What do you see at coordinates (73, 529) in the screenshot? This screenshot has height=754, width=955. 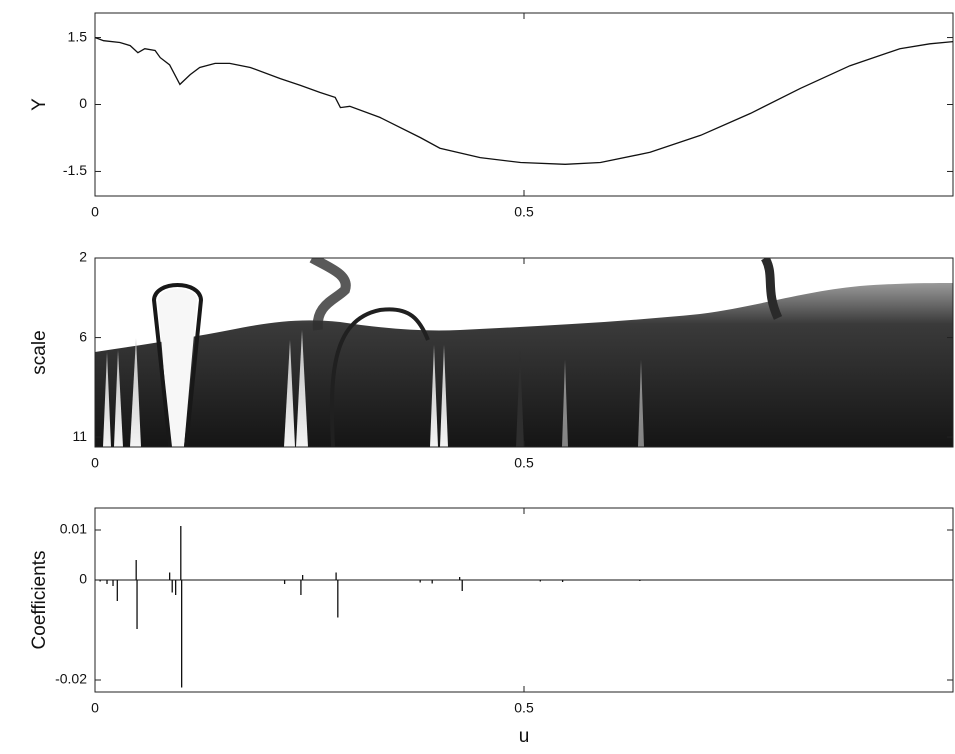 I see `y-tick-label: 0.01` at bounding box center [73, 529].